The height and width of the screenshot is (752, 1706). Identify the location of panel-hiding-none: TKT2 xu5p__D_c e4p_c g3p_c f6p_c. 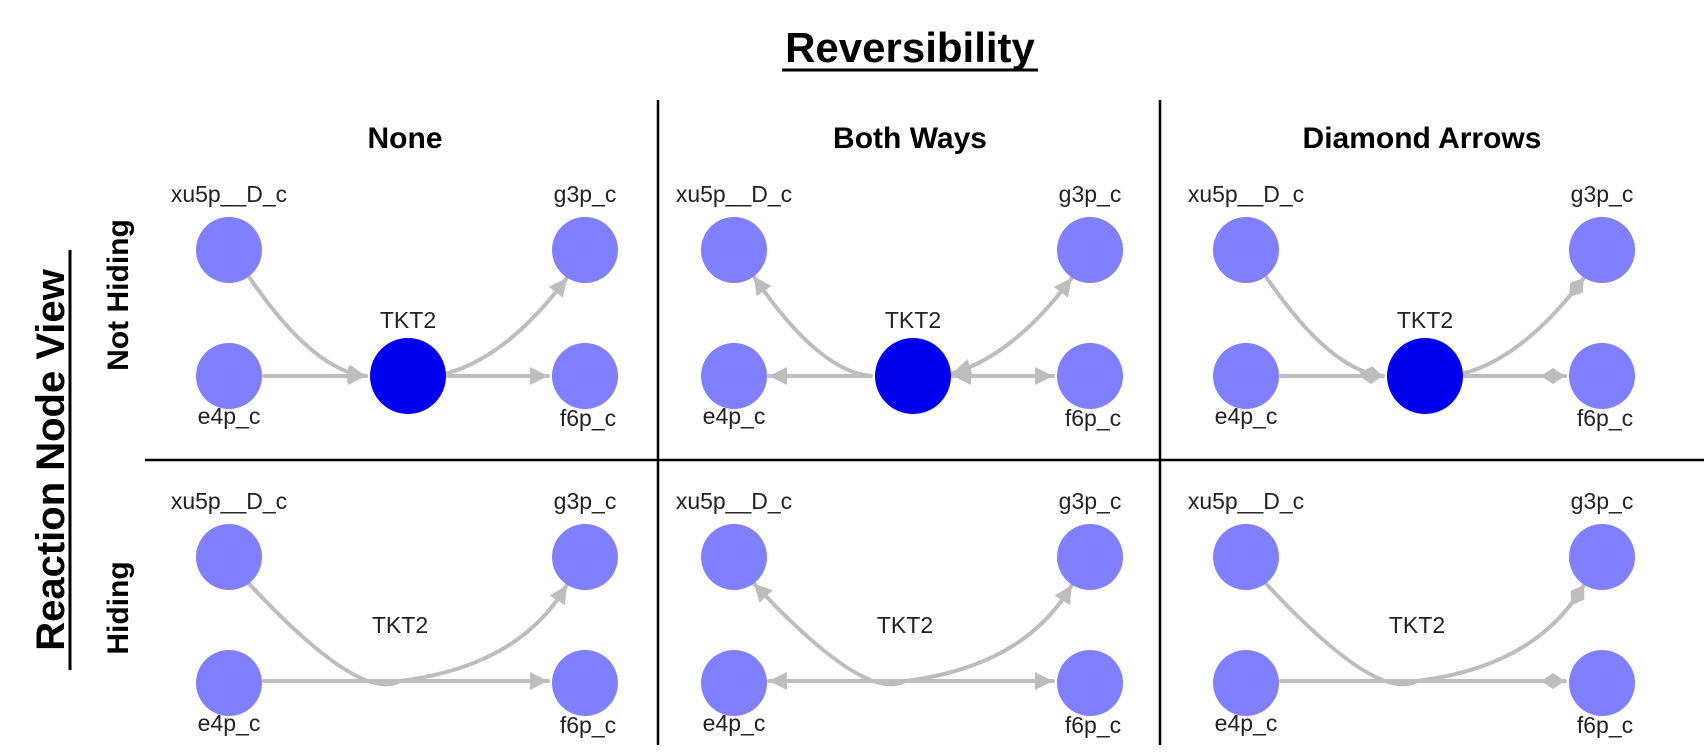
(394, 613).